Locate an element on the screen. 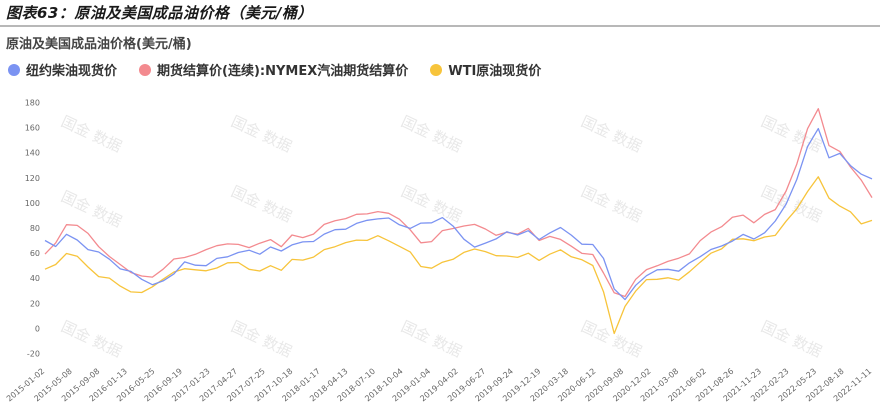 This screenshot has height=406, width=880. y-tick-label: 60 is located at coordinates (35, 253).